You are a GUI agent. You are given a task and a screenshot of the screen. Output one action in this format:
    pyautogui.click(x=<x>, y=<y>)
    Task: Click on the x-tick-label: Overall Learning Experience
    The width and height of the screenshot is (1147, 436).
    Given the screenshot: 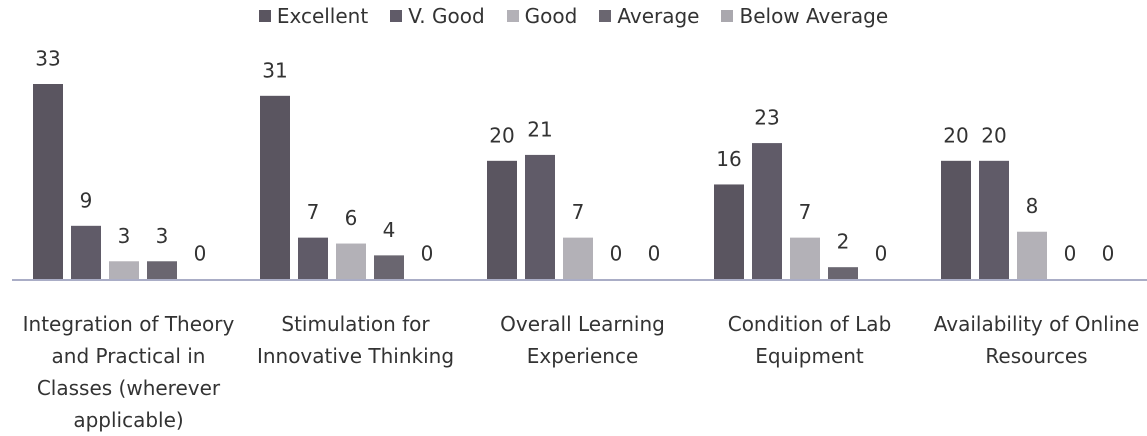 What is the action you would take?
    pyautogui.click(x=582, y=340)
    